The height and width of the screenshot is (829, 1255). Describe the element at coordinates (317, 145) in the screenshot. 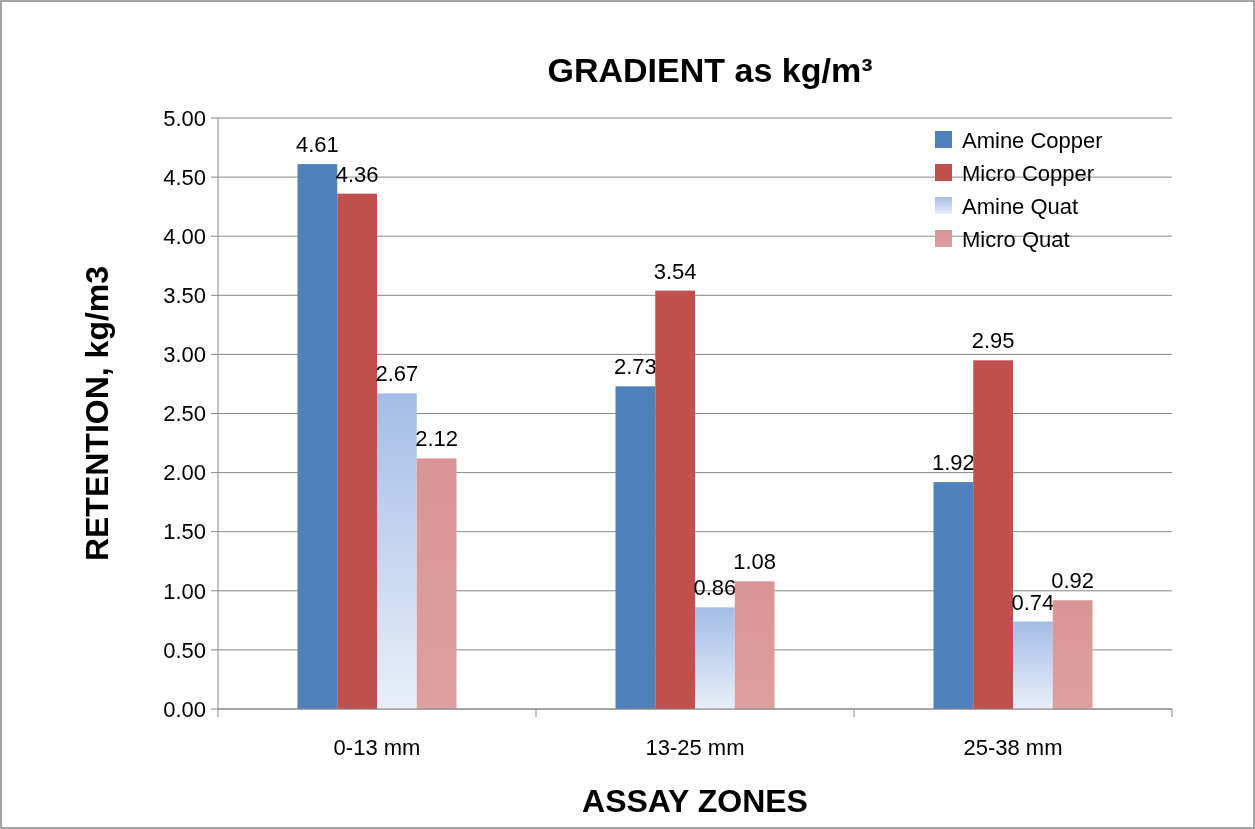

I see `data-label: 4.61` at that location.